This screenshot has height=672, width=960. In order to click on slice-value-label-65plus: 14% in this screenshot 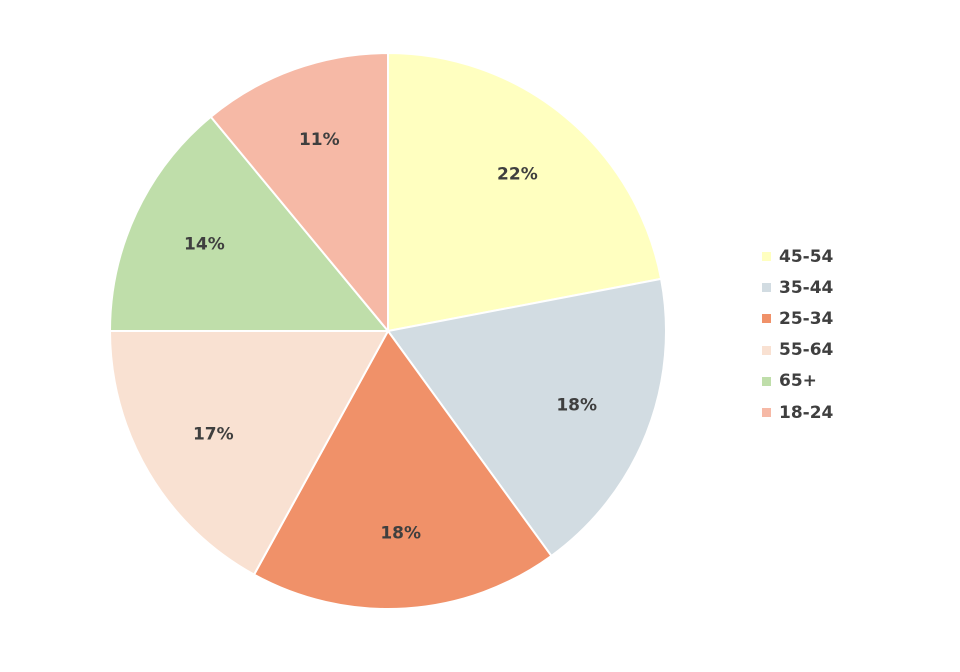, I will do `click(204, 245)`.